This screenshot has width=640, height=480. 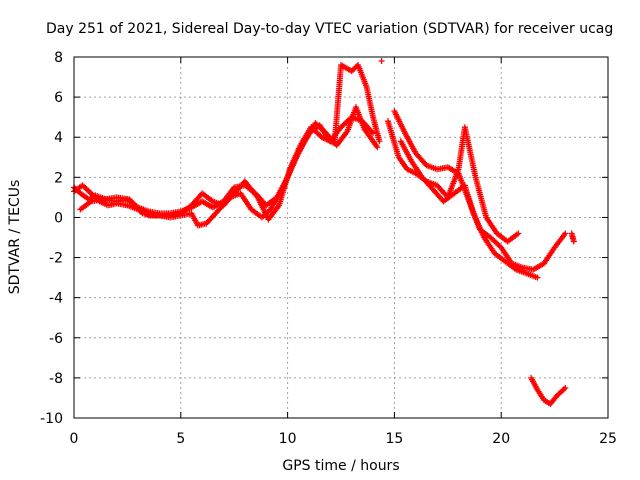 What do you see at coordinates (51, 419) in the screenshot?
I see `y-tick-label: -10` at bounding box center [51, 419].